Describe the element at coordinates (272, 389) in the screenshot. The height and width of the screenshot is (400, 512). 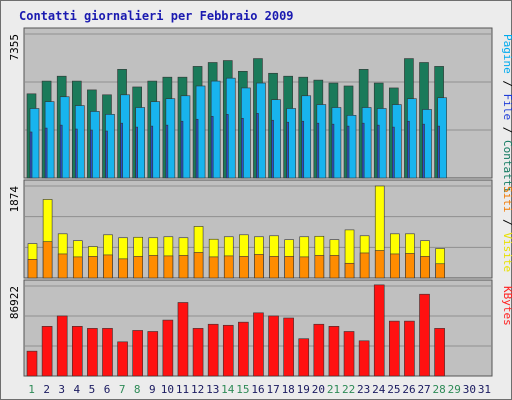
I see `x-tick-label: 17` at that location.